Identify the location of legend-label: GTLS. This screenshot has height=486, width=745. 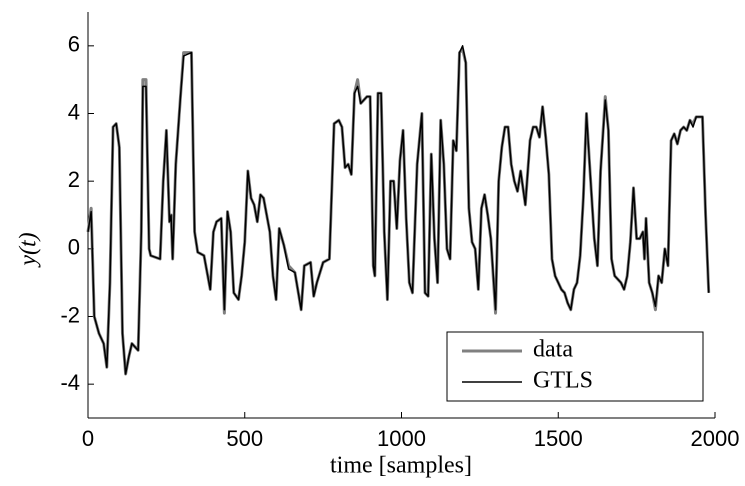
(563, 381).